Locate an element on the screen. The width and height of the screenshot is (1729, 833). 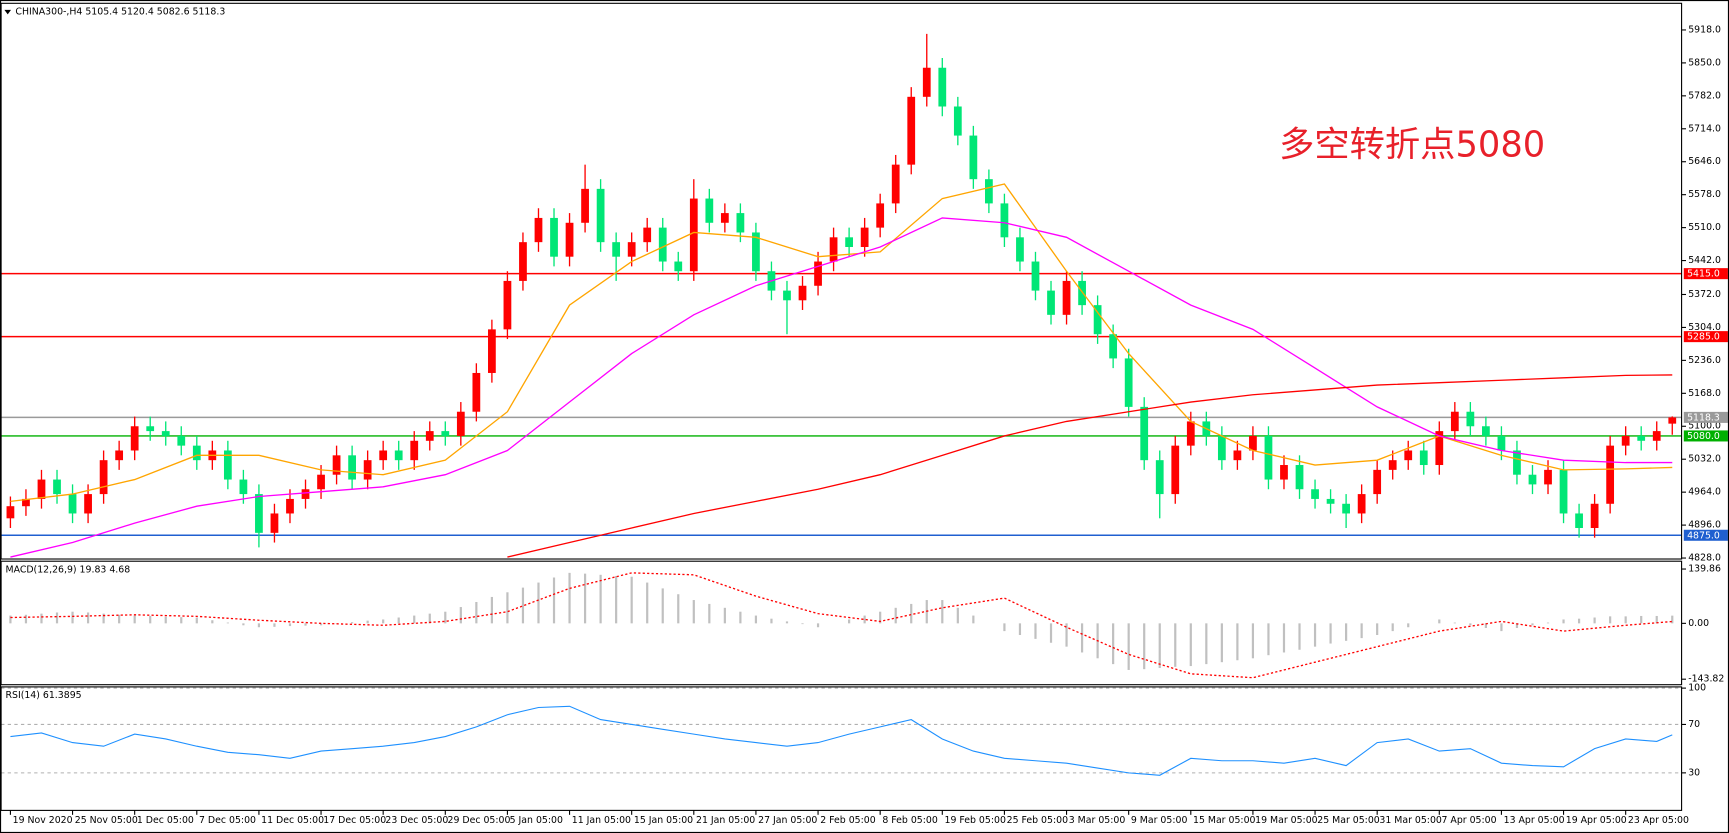
menu-arrow is located at coordinates (8, 12).